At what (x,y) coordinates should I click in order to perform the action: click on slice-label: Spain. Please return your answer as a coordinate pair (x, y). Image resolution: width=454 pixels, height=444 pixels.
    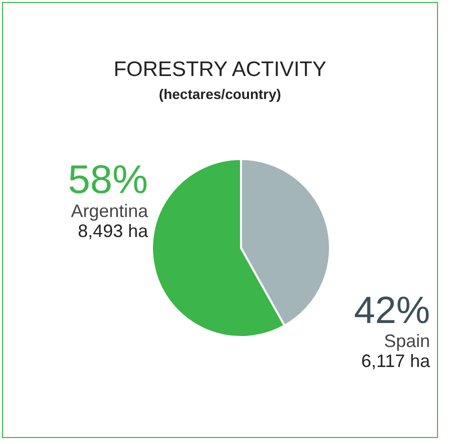
    Looking at the image, I should click on (406, 341).